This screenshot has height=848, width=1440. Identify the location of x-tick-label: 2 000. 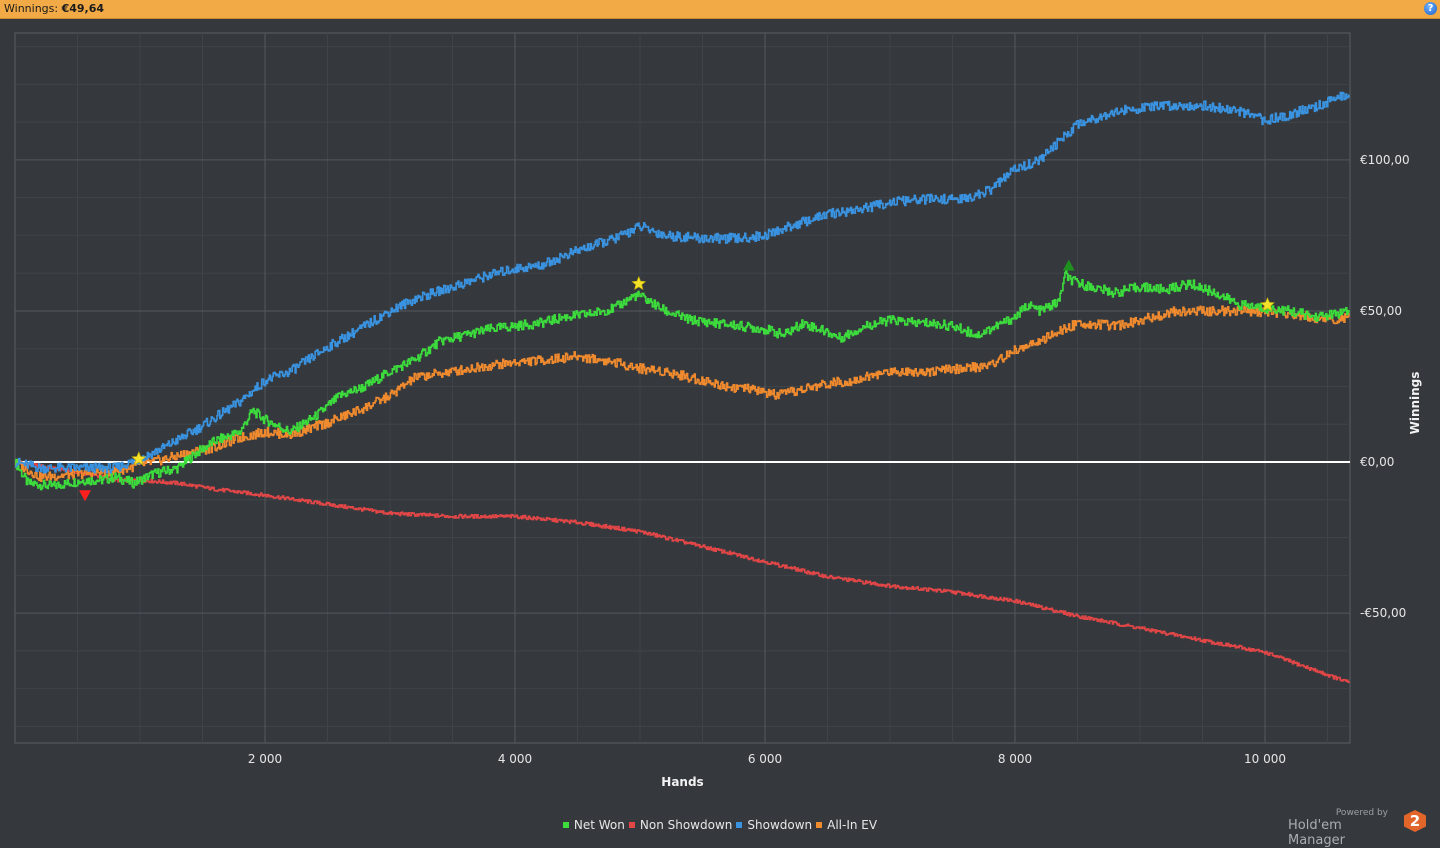
(265, 759).